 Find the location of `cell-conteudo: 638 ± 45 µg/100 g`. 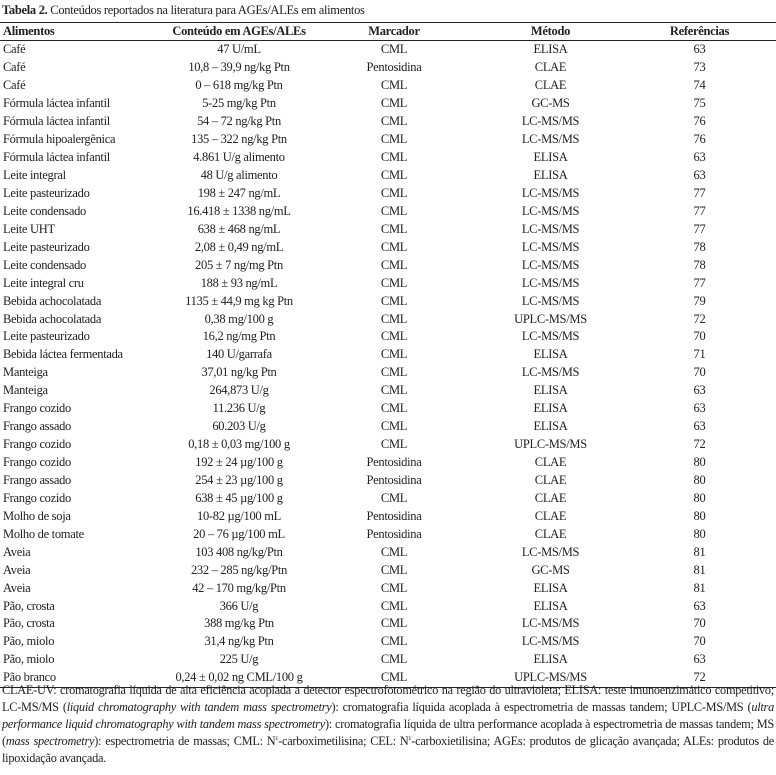

cell-conteudo: 638 ± 45 µg/100 g is located at coordinates (239, 497).